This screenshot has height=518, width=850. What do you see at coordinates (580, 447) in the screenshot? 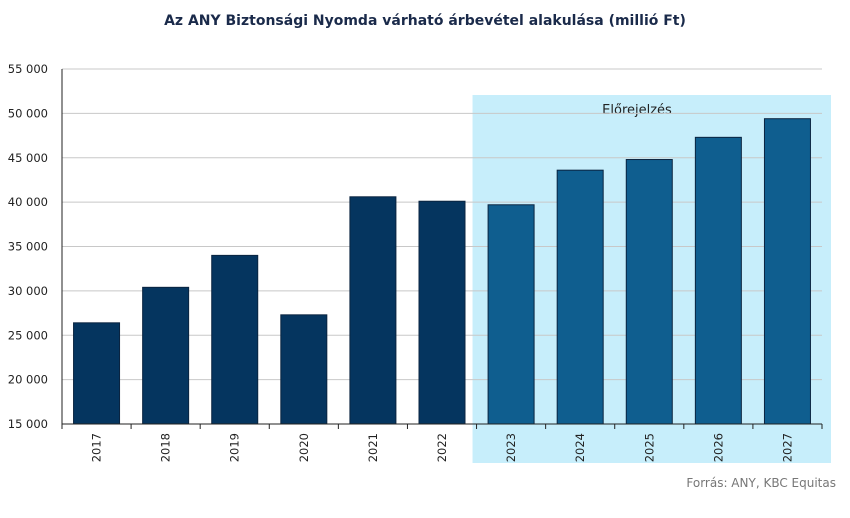
I see `x-tick-label: 2024` at bounding box center [580, 447].